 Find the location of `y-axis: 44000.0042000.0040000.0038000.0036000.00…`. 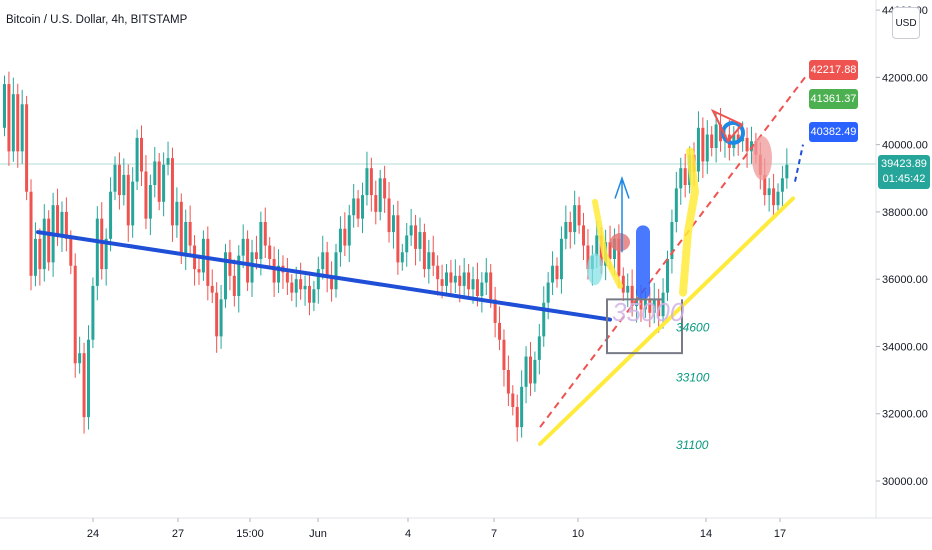

y-axis: 44000.0042000.0040000.0038000.0036000.00… is located at coordinates (902, 246).